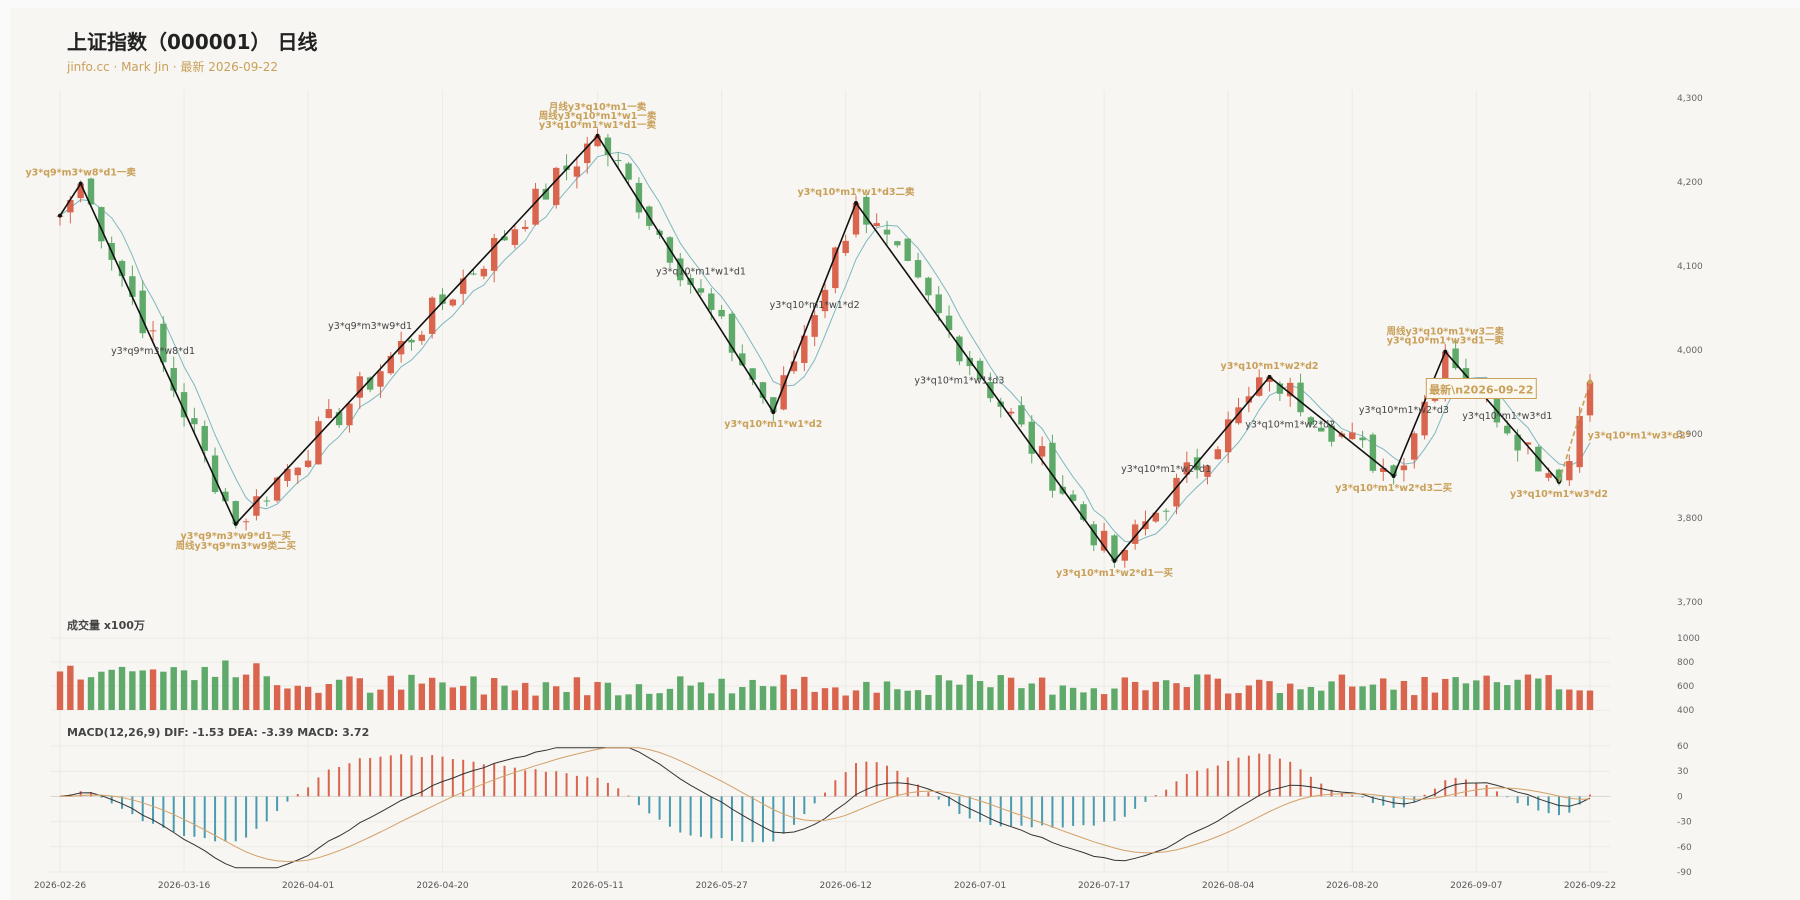  I want to click on macd-dea-line, so click(825, 805).